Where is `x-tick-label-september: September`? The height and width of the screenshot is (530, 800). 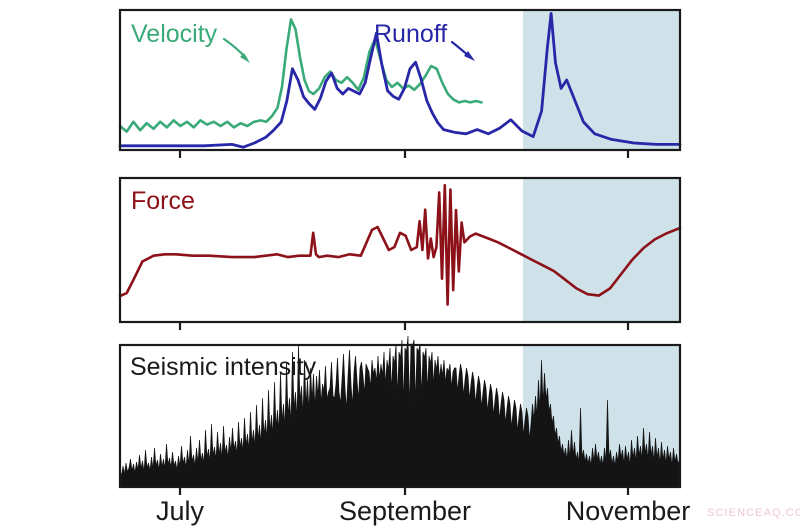 x-tick-label-september: September is located at coordinates (405, 511).